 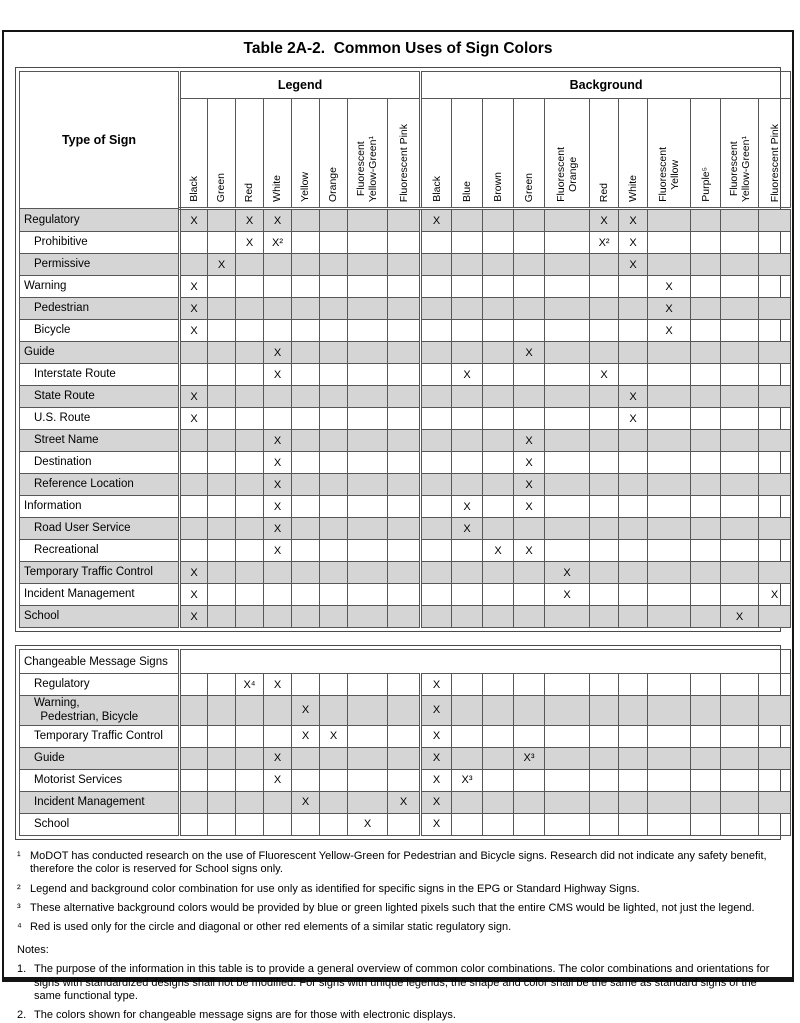 I want to click on note-marker: 1., so click(x=22, y=969).